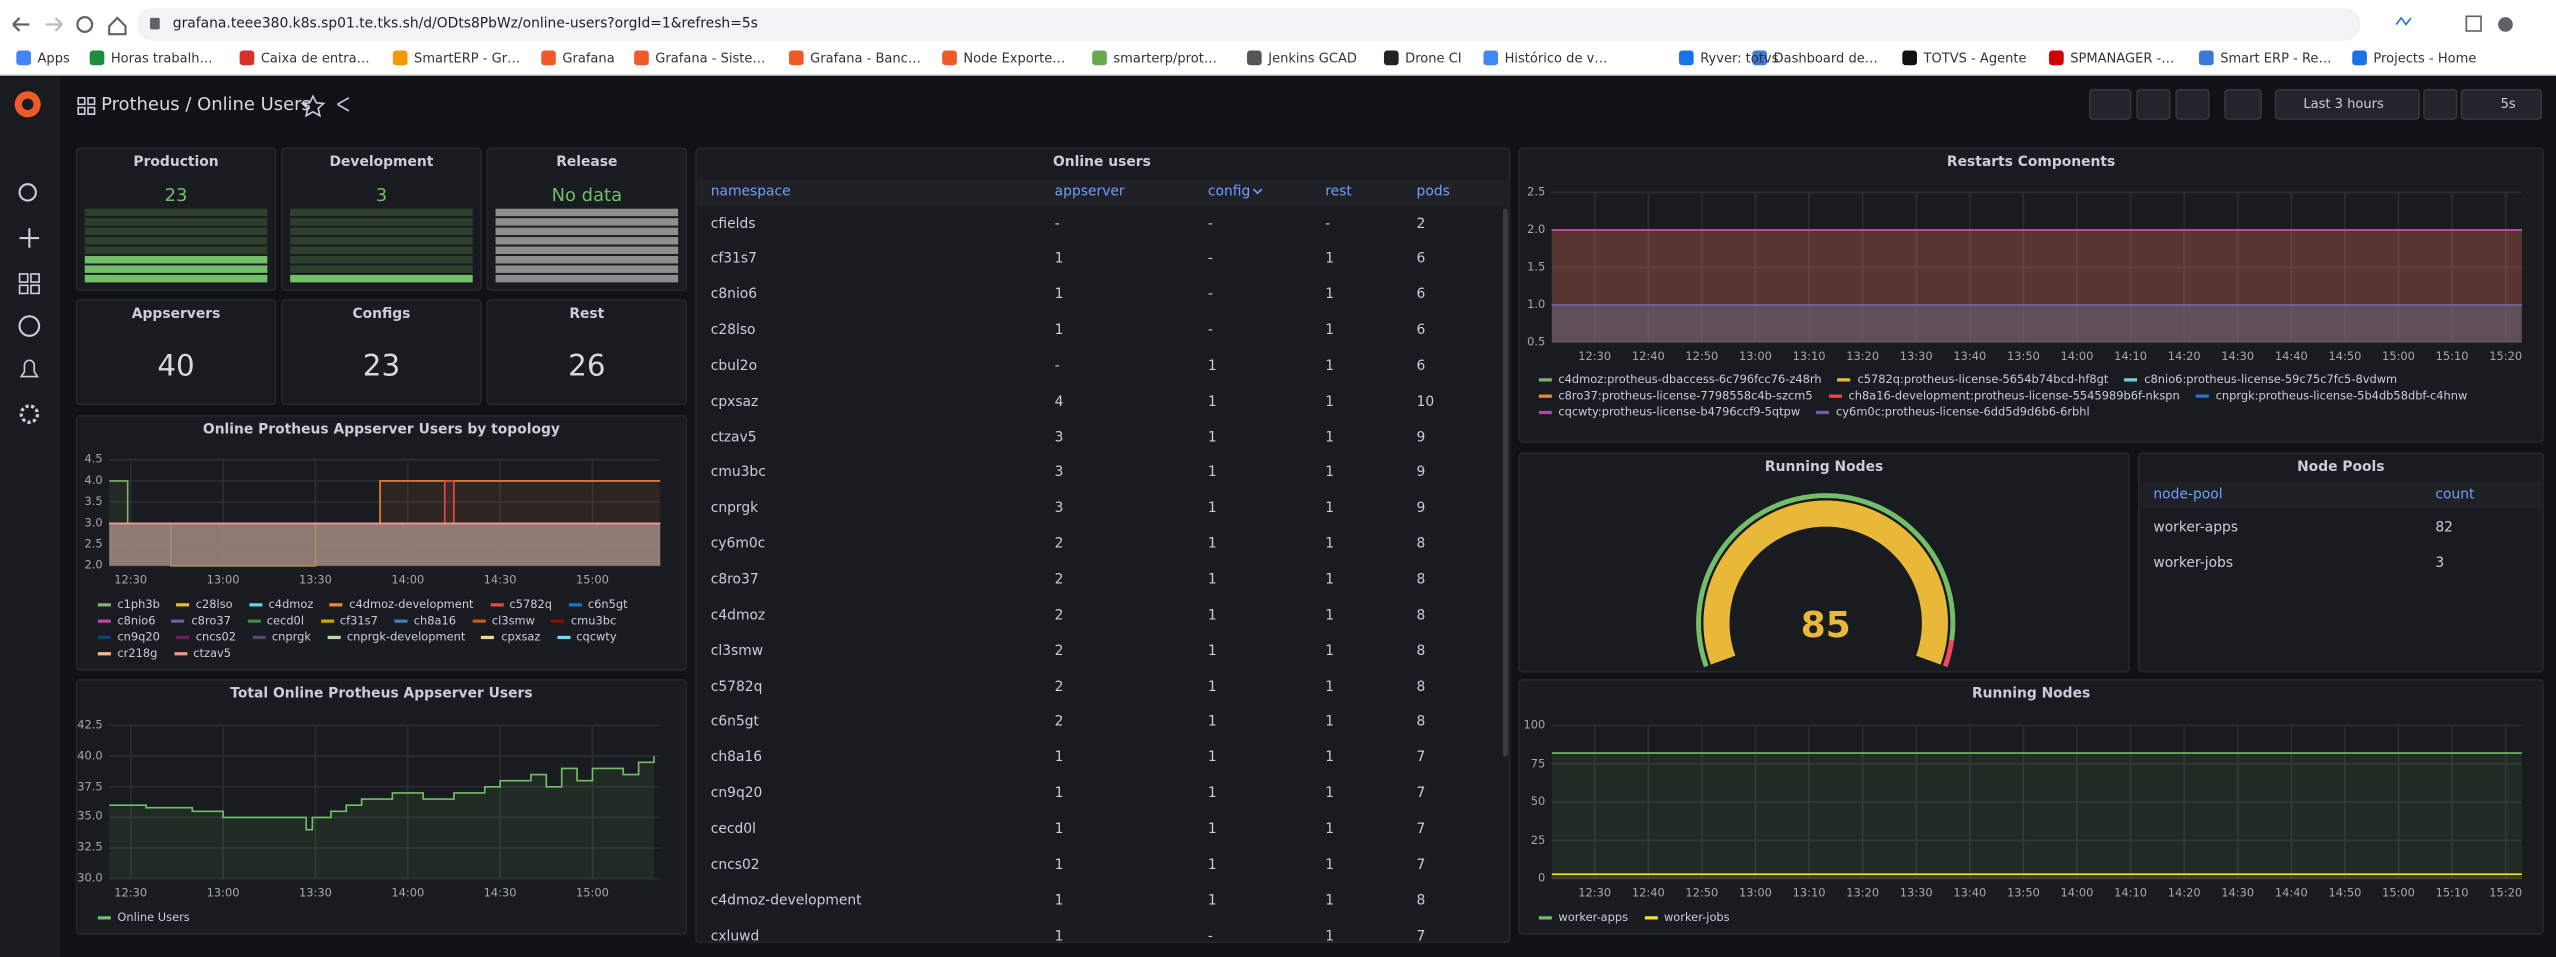  I want to click on panel, so click(176, 352).